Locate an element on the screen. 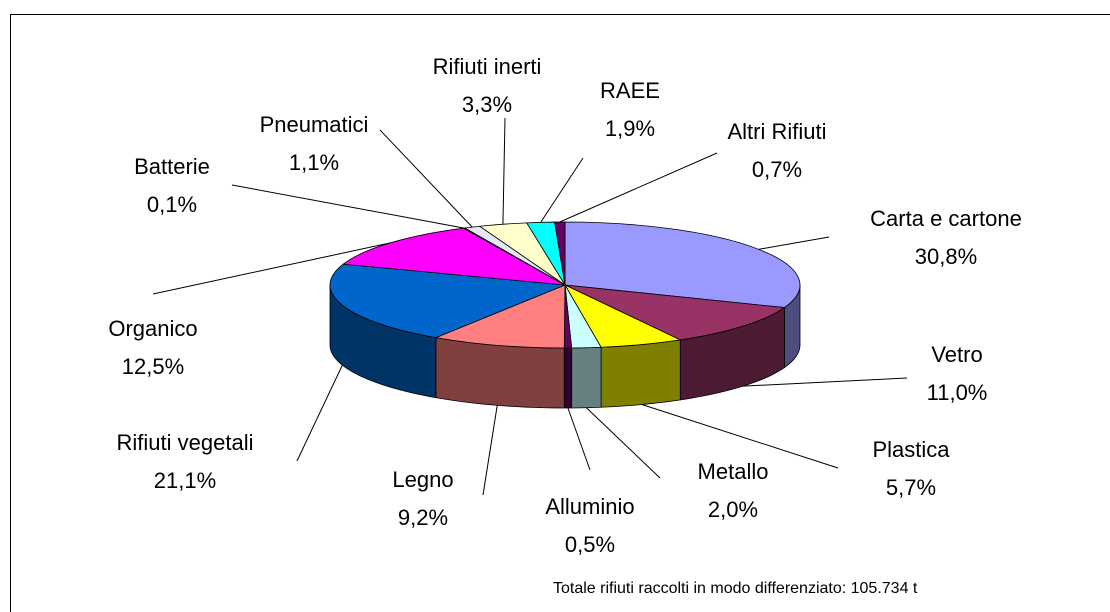 This screenshot has width=1110, height=612. slice-value-label: 0,1% is located at coordinates (172, 204).